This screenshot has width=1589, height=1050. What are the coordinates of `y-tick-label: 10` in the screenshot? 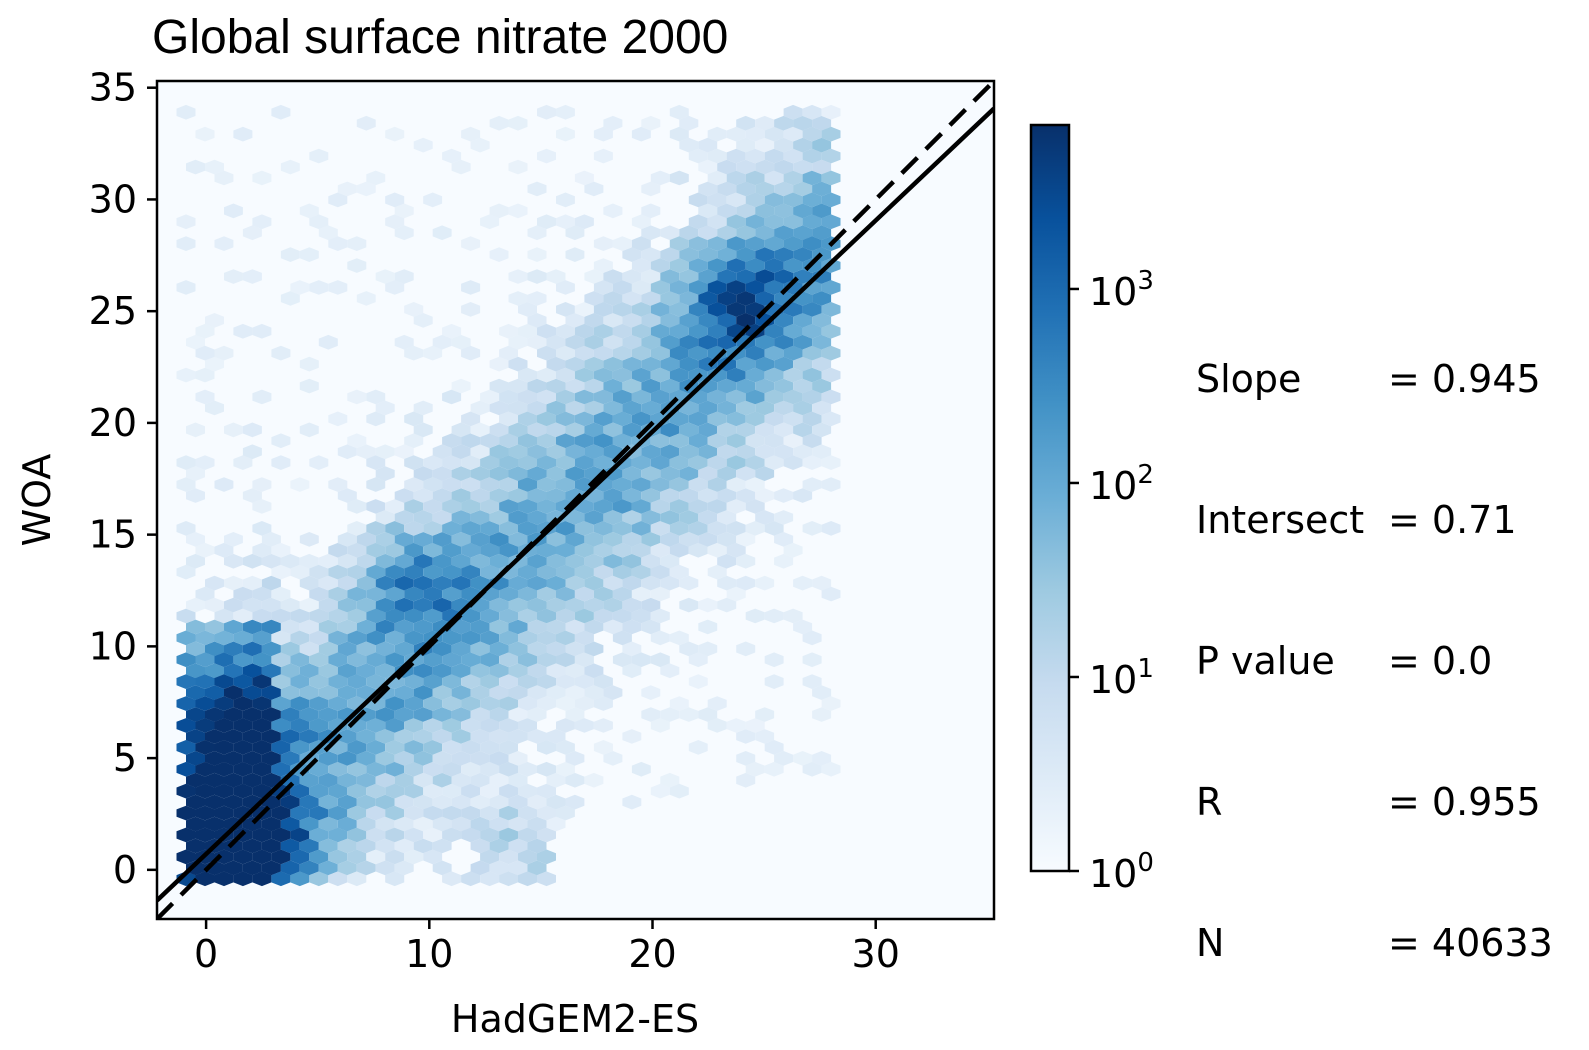 It's located at (113, 646).